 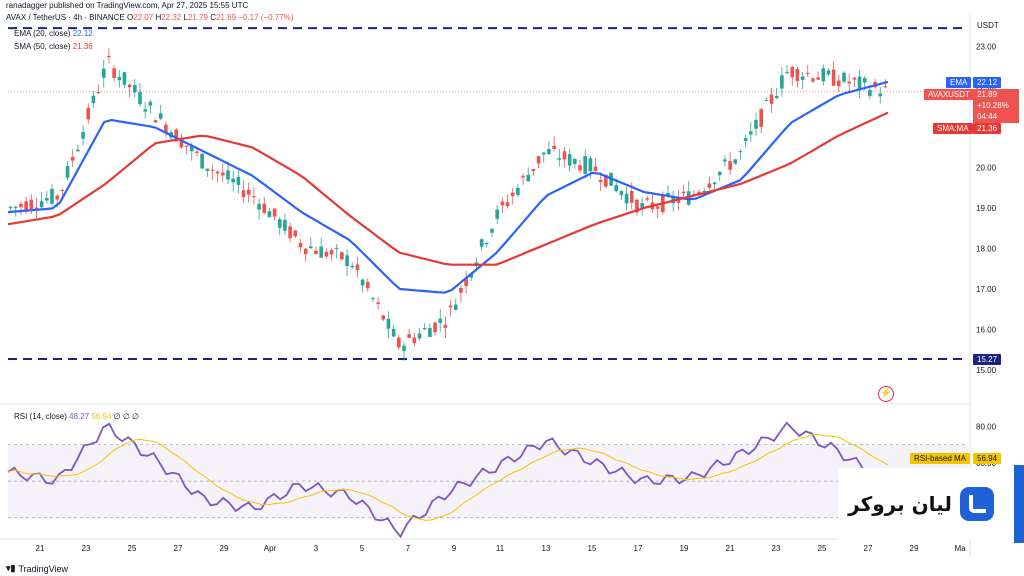 I want to click on time-axis: 21 23 25 27 29 Apr 3 5 7 9 11 13 15 17 19 21 23 25 27 29 Ma, so click(x=501, y=548).